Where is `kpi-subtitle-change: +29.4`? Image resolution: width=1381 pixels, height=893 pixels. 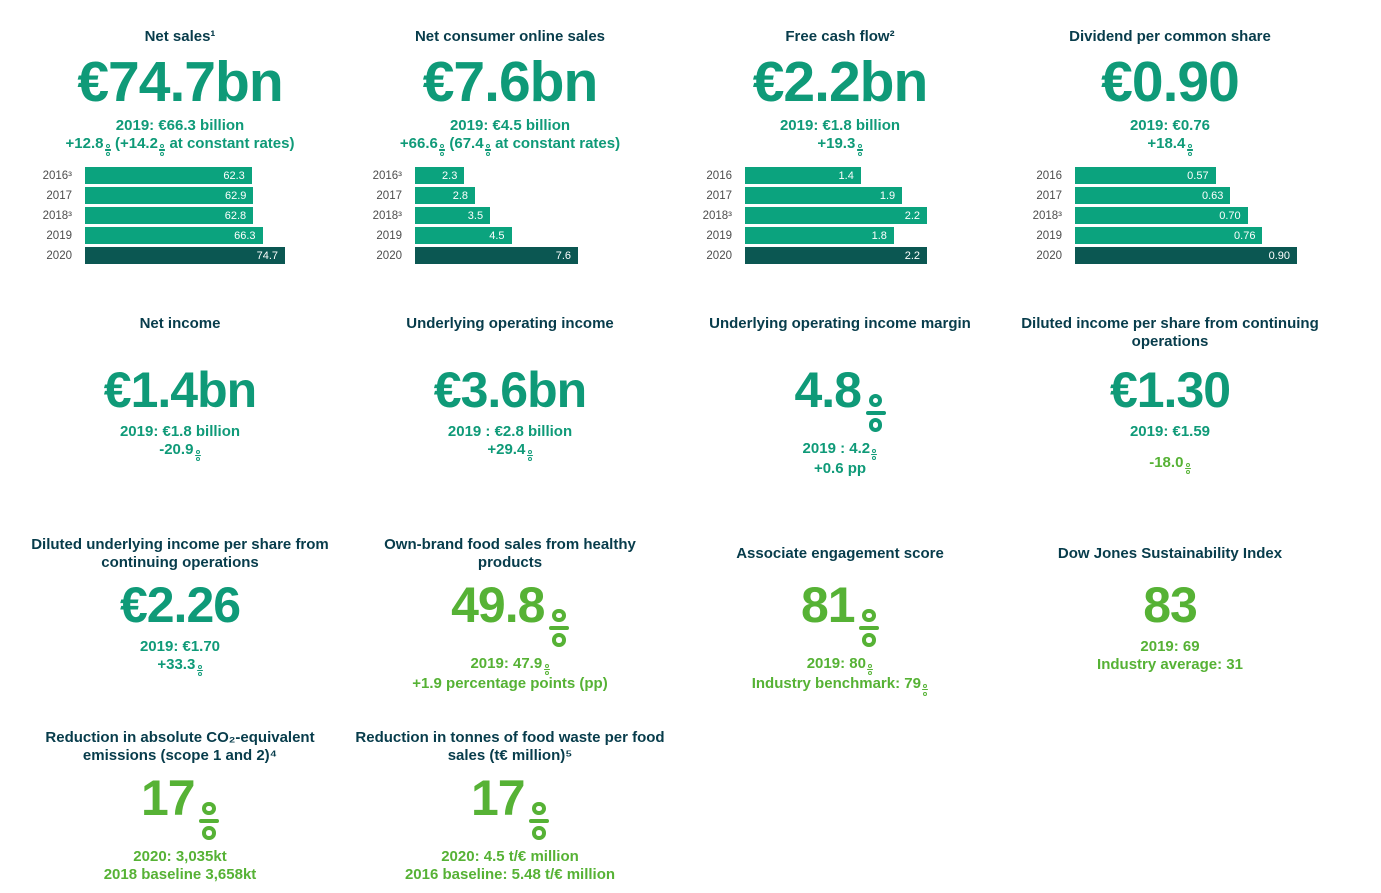 kpi-subtitle-change: +29.4 is located at coordinates (510, 451).